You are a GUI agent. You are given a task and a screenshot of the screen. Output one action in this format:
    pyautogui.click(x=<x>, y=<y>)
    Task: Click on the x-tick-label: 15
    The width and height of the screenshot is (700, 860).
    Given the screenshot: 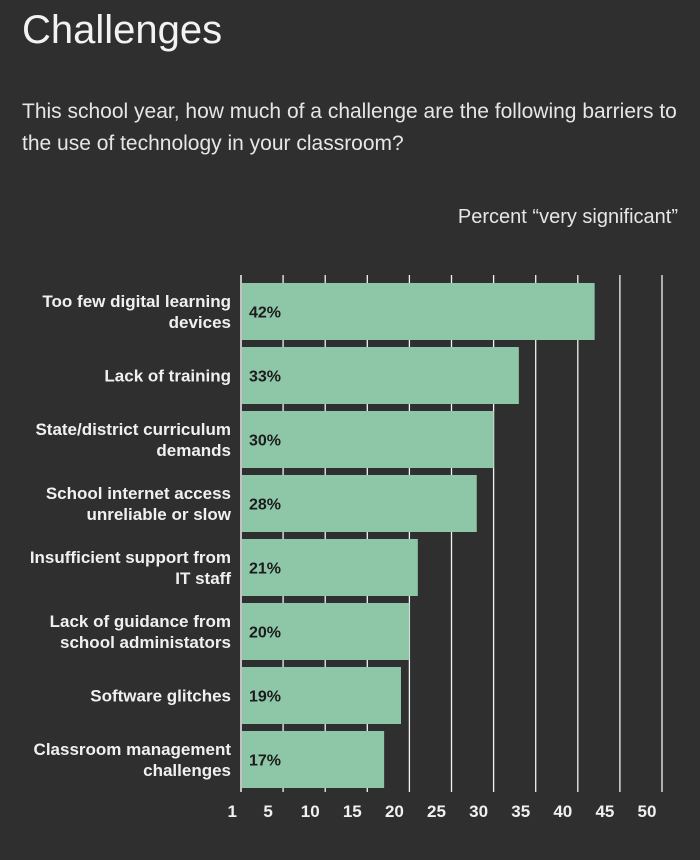 What is the action you would take?
    pyautogui.click(x=352, y=811)
    